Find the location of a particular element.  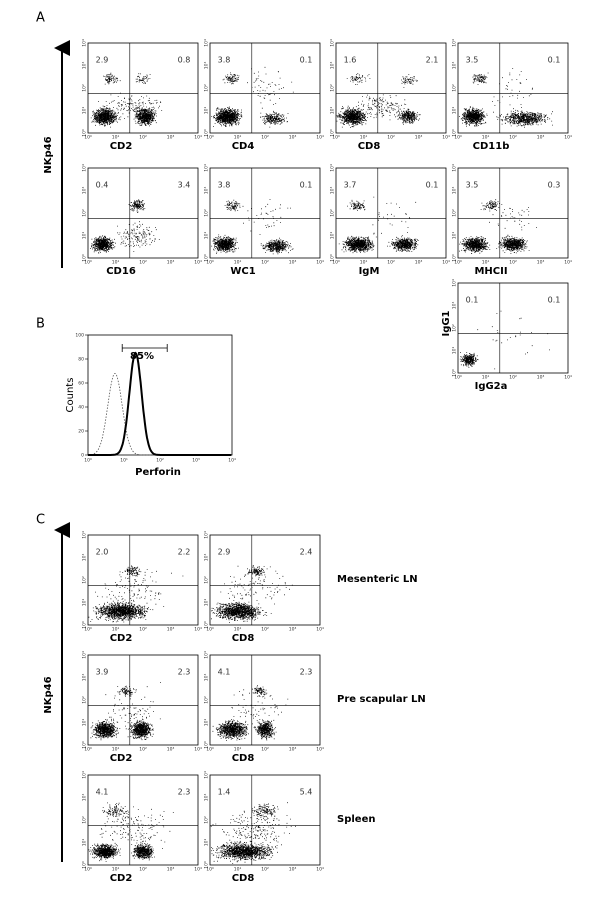

panel-label: B is located at coordinates (40, 324).